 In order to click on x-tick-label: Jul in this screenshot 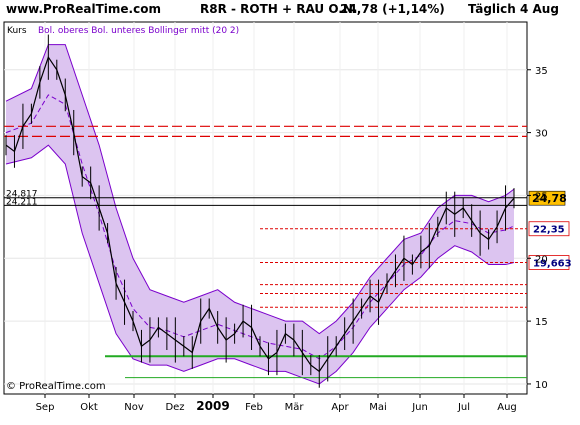, I will do `click(463, 407)`.